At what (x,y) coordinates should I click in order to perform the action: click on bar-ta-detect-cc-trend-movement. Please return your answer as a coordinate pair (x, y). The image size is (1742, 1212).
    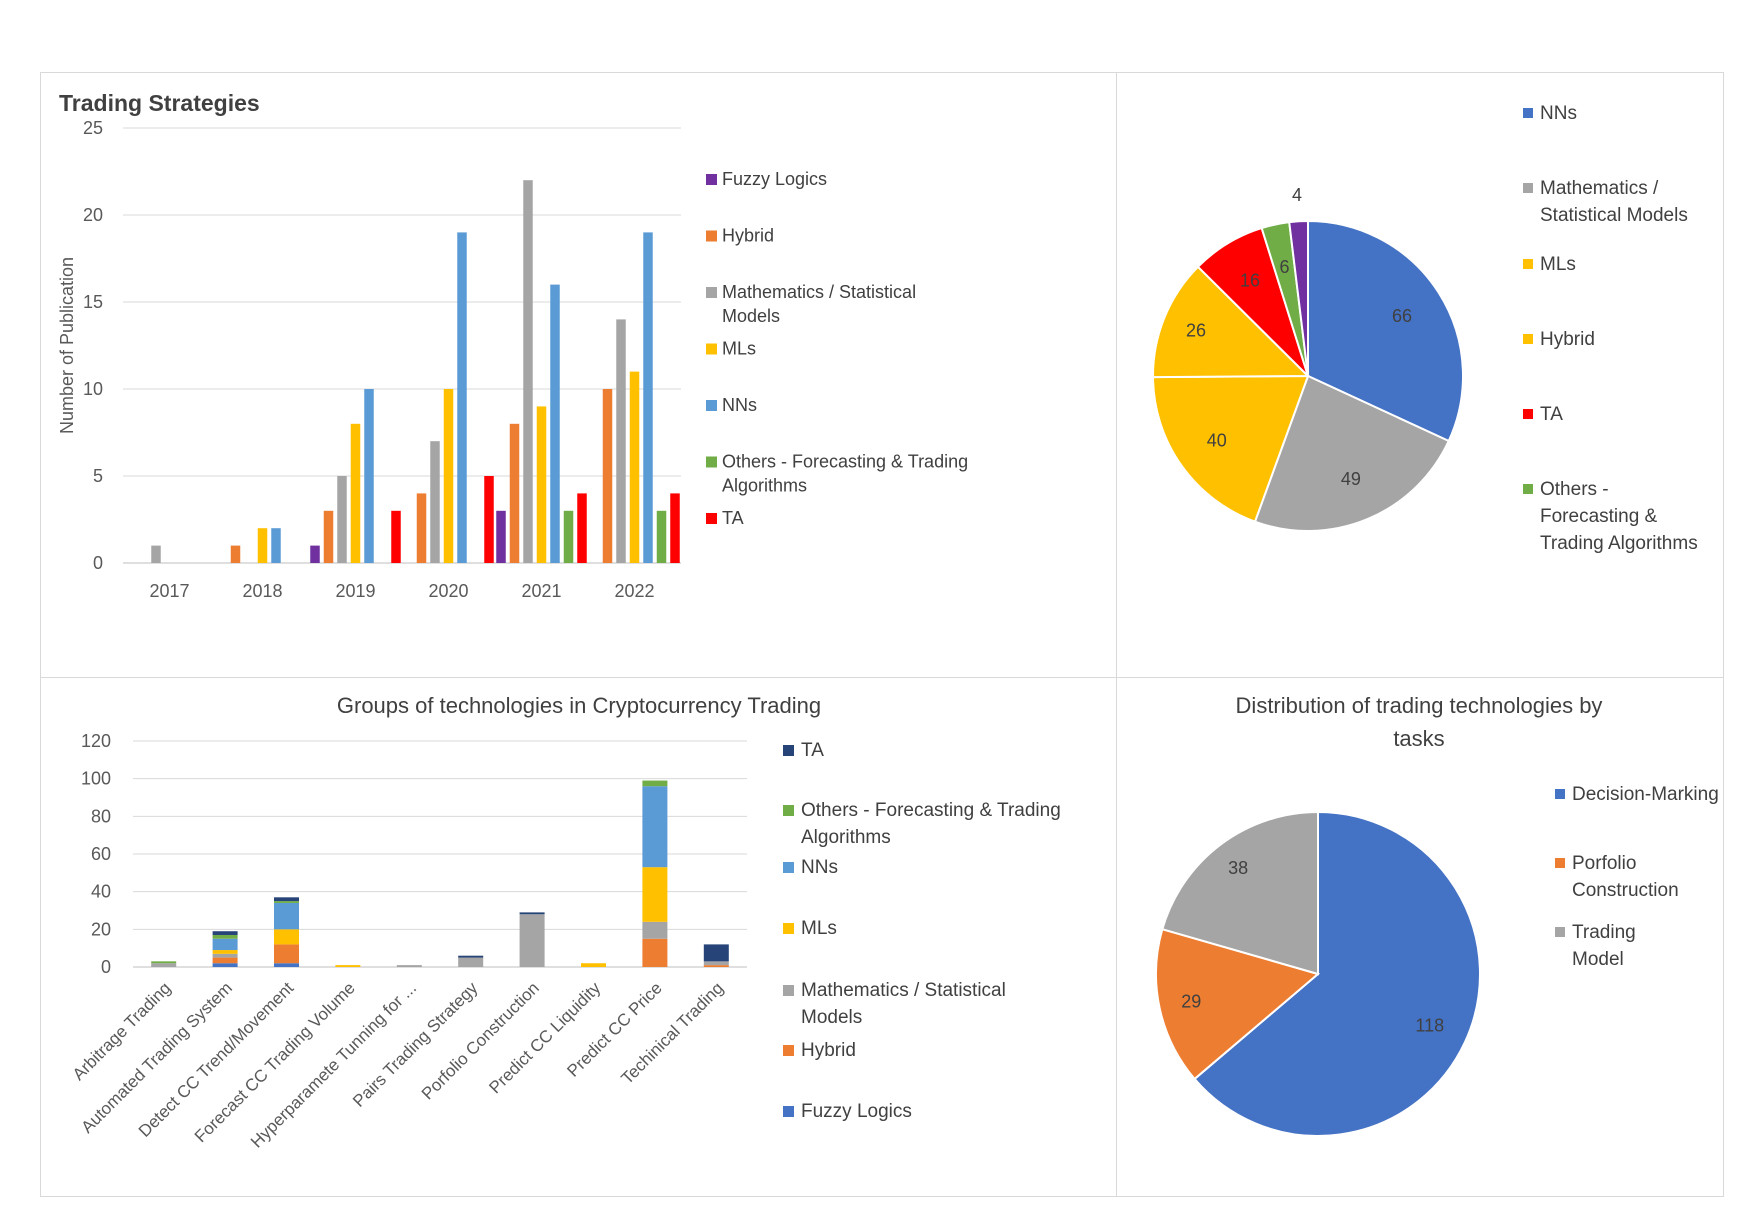
    Looking at the image, I should click on (286, 899).